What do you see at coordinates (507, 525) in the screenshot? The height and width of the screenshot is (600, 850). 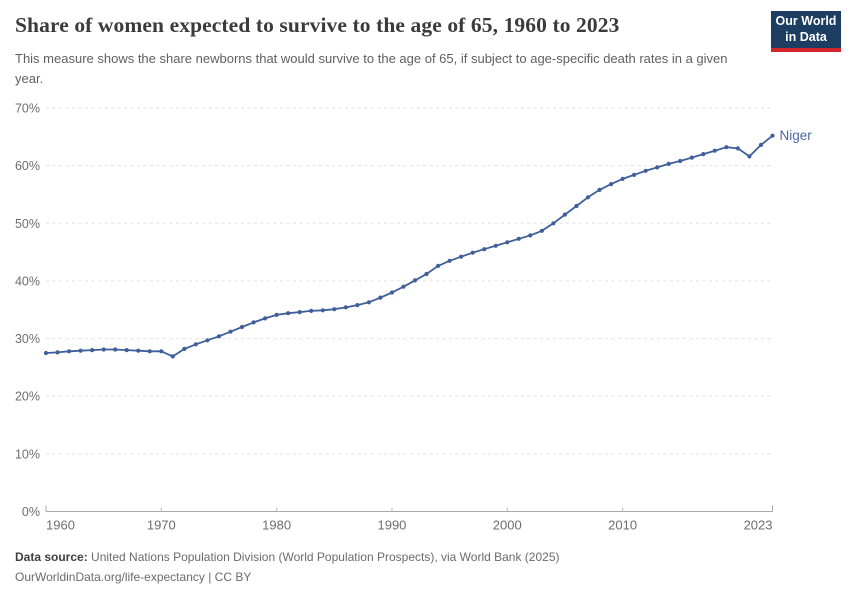 I see `x-axis-label-2000: 2000` at bounding box center [507, 525].